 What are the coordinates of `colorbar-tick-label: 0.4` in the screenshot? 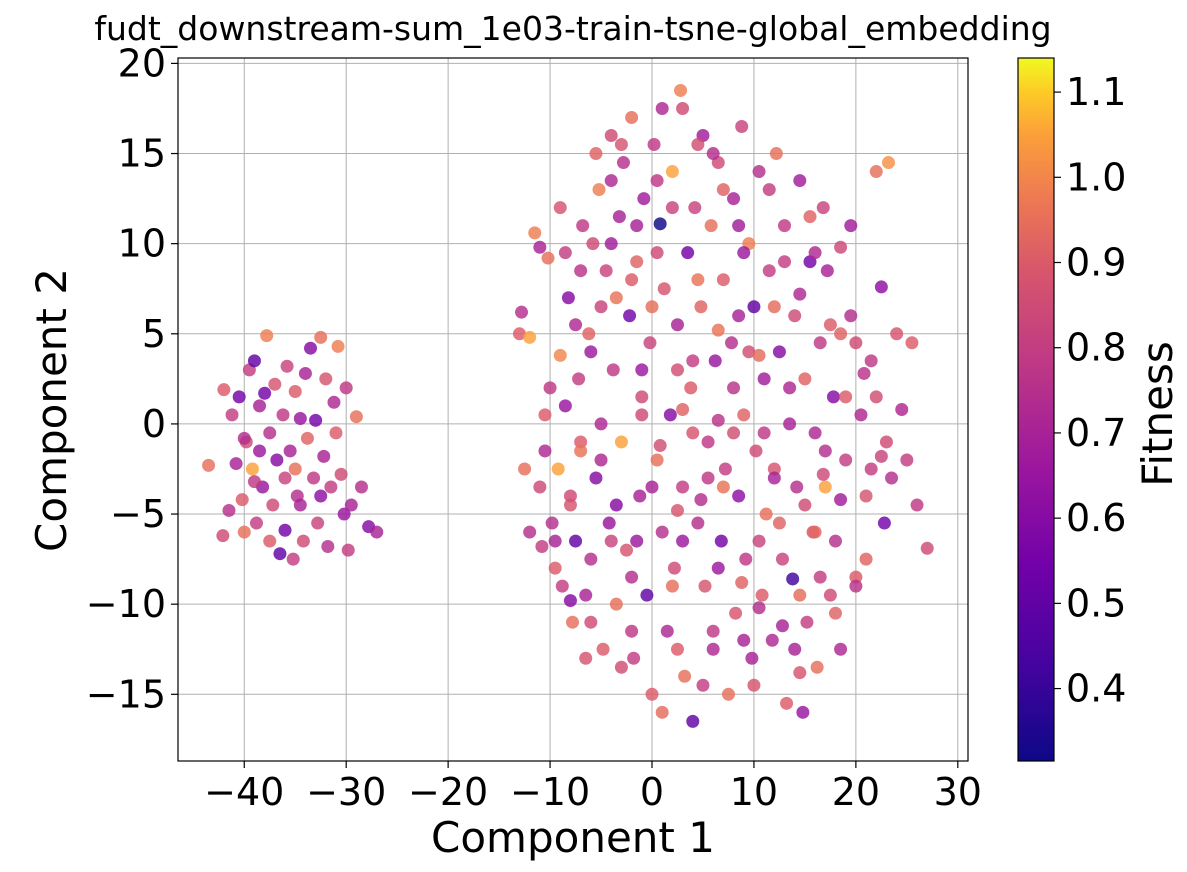 It's located at (1096, 689).